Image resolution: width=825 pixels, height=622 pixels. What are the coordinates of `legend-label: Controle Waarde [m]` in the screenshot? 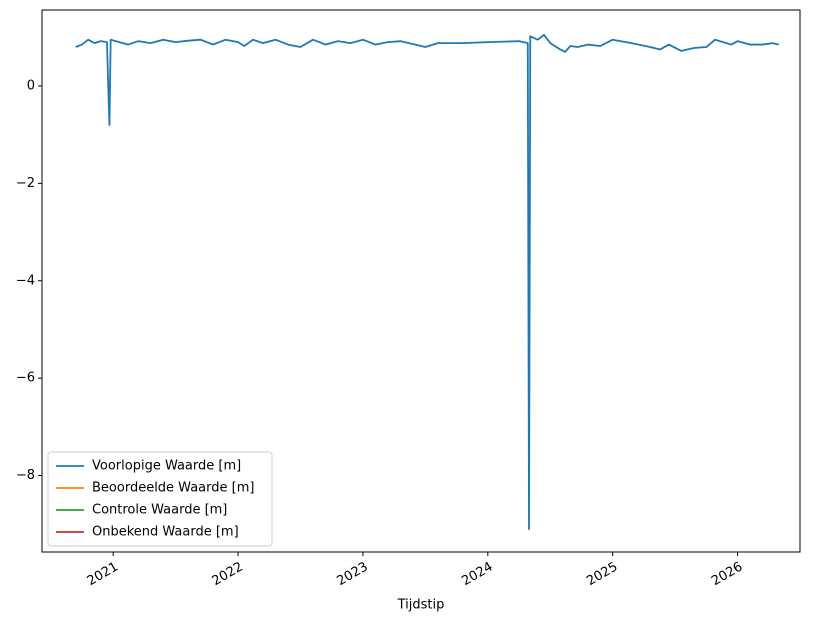 It's located at (159, 510).